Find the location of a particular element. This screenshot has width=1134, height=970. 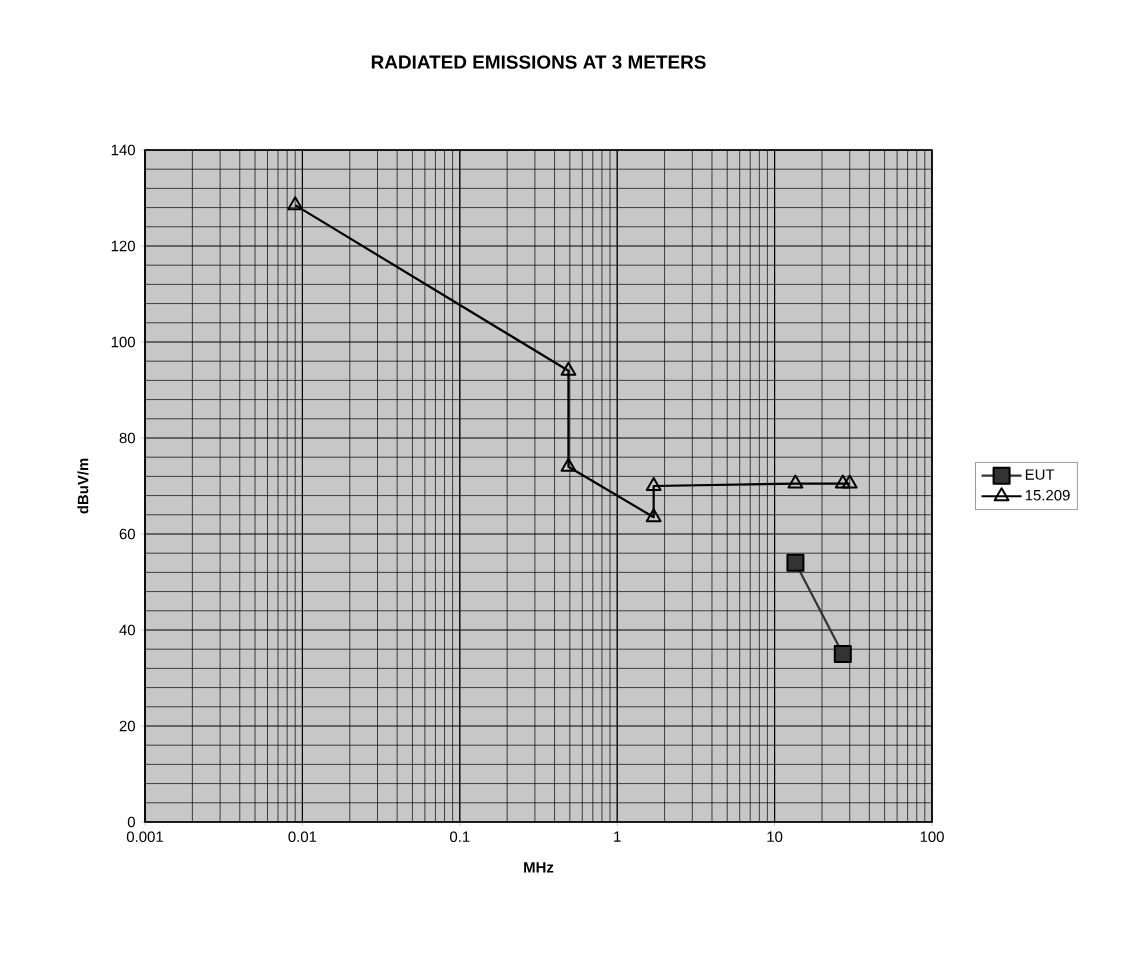

chart-title: RADIATED EMISSIONS AT 3 METERS is located at coordinates (538, 62).